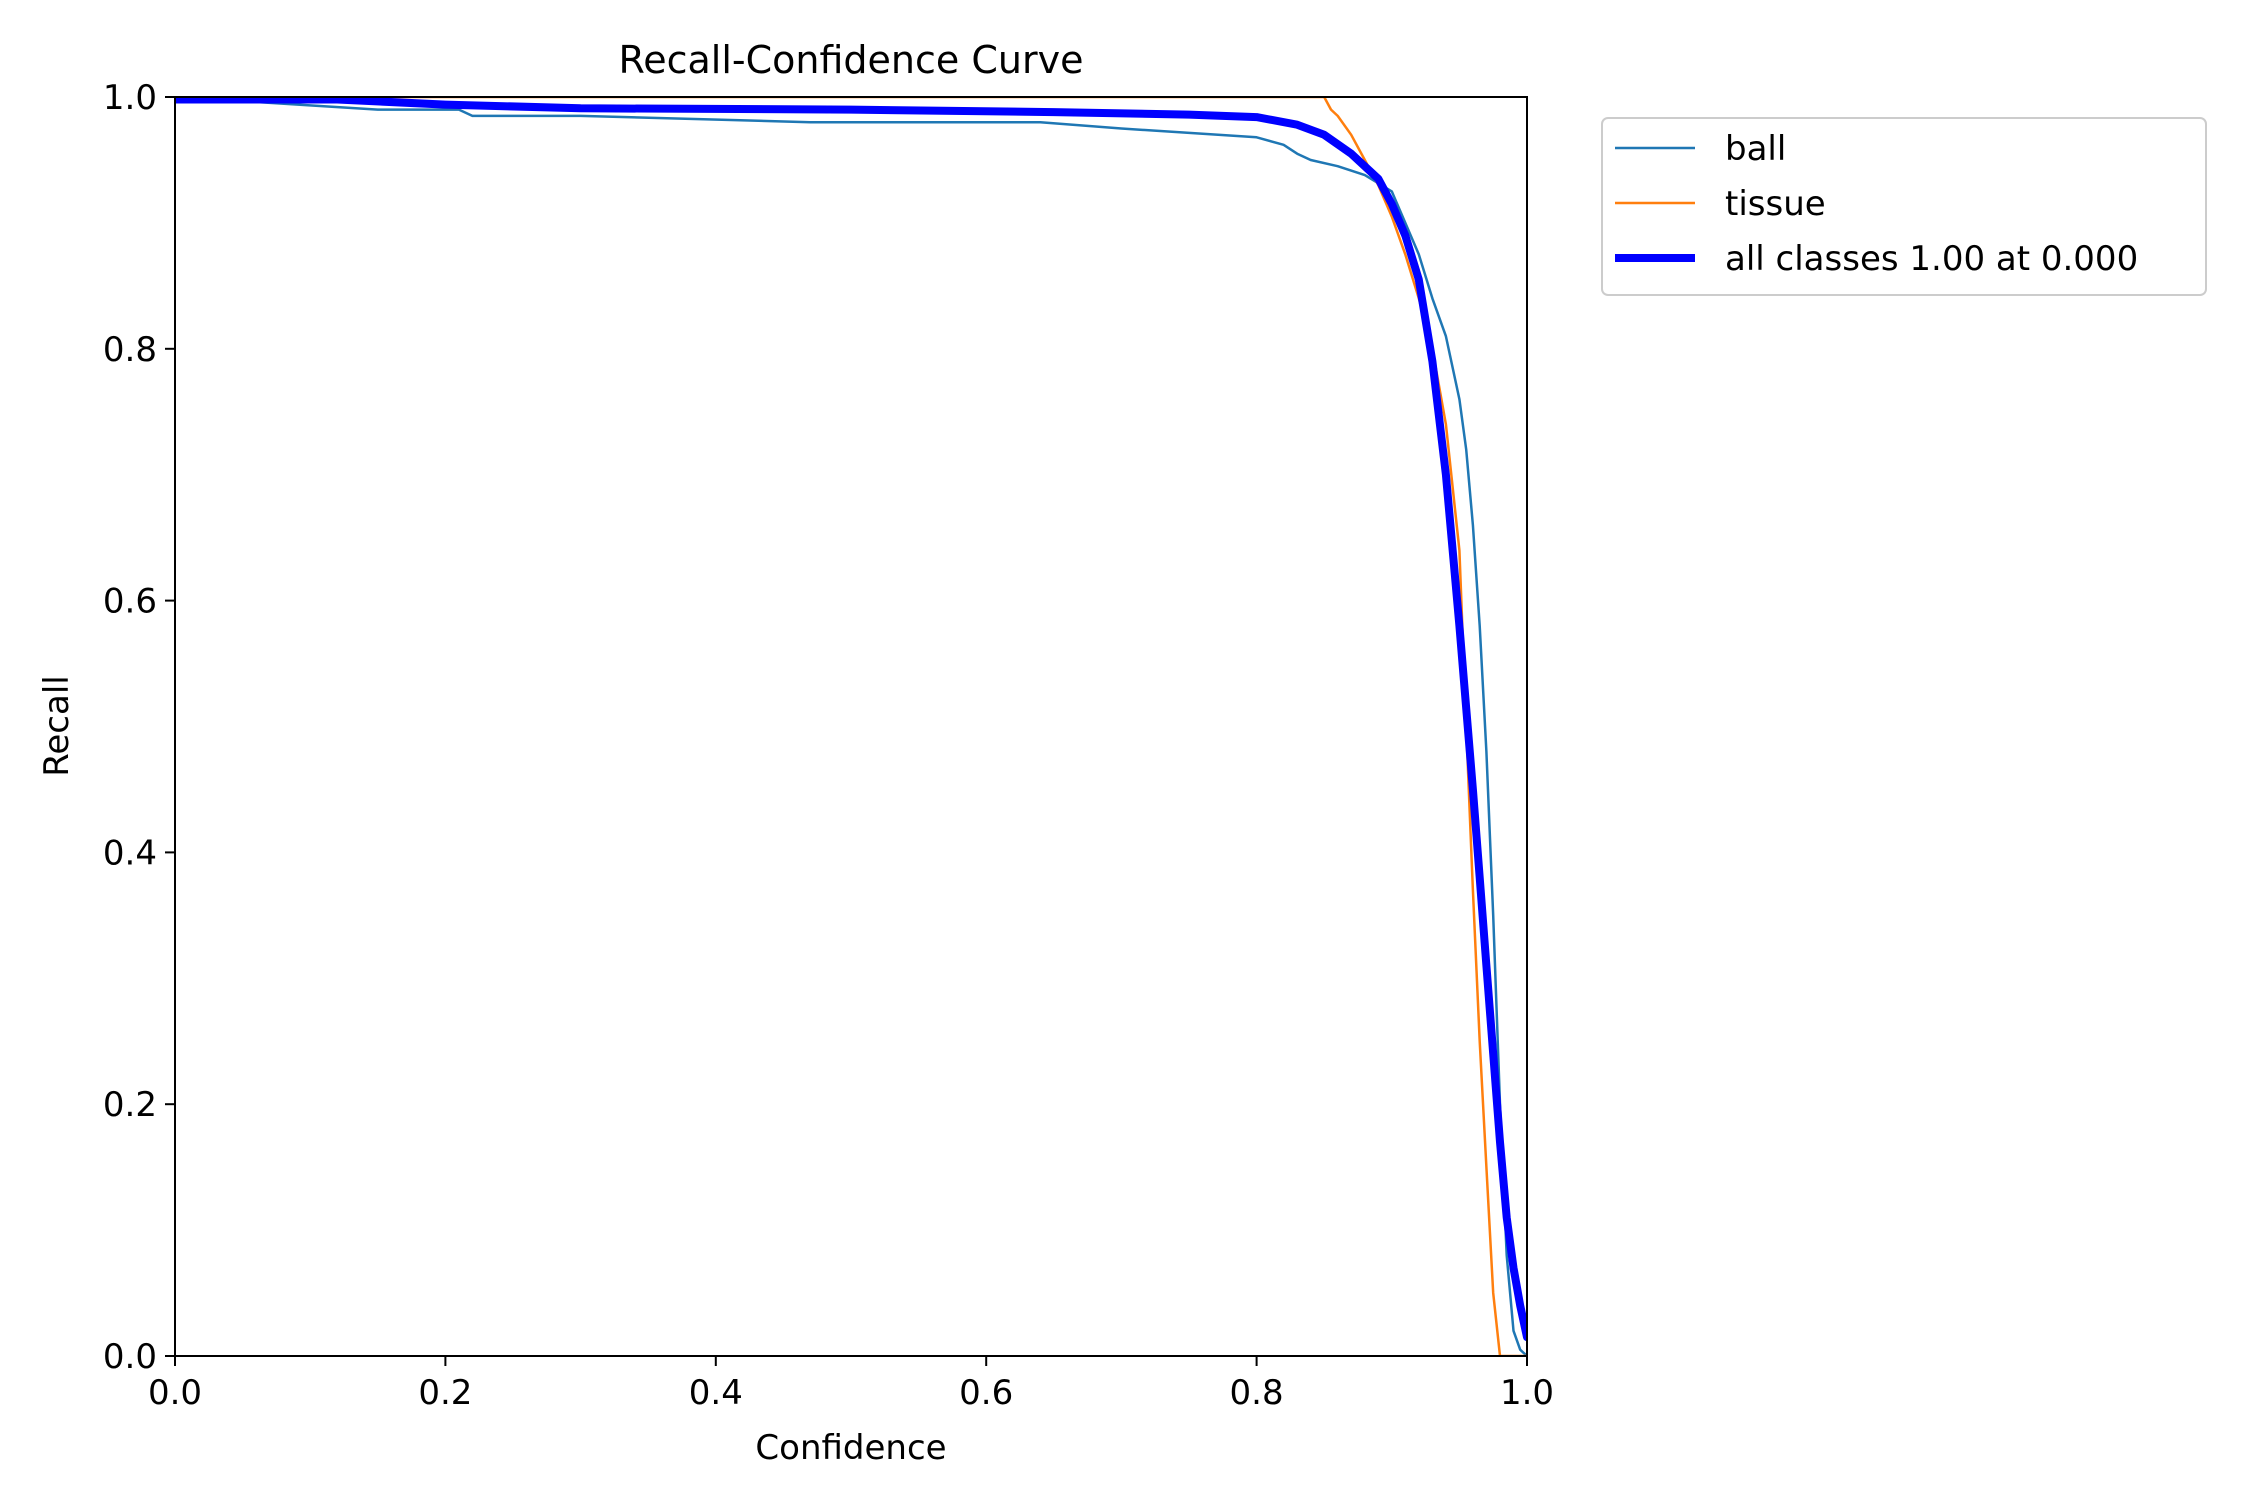  I want to click on legend-label-all-classes: all classes 1.00 at 0.000, so click(1931, 259).